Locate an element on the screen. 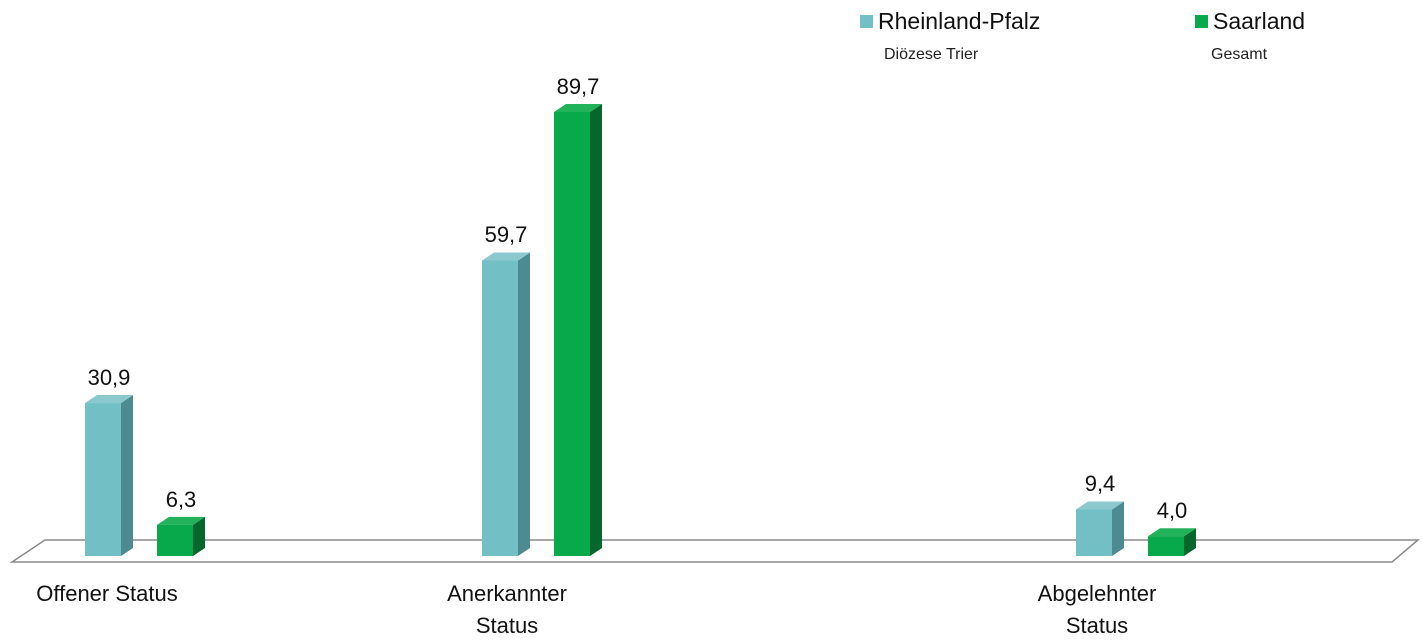 The image size is (1422, 642). chart-floor is located at coordinates (715, 551).